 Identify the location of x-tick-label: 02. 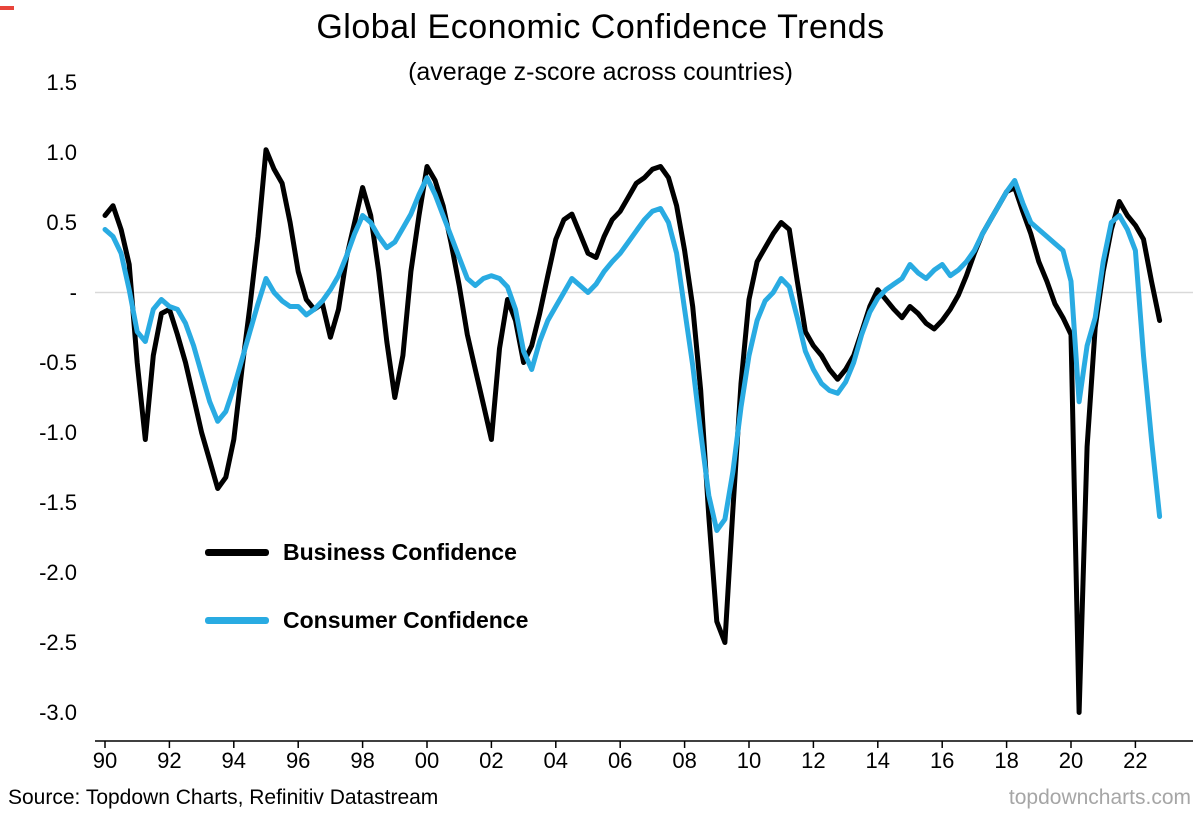
(491, 760).